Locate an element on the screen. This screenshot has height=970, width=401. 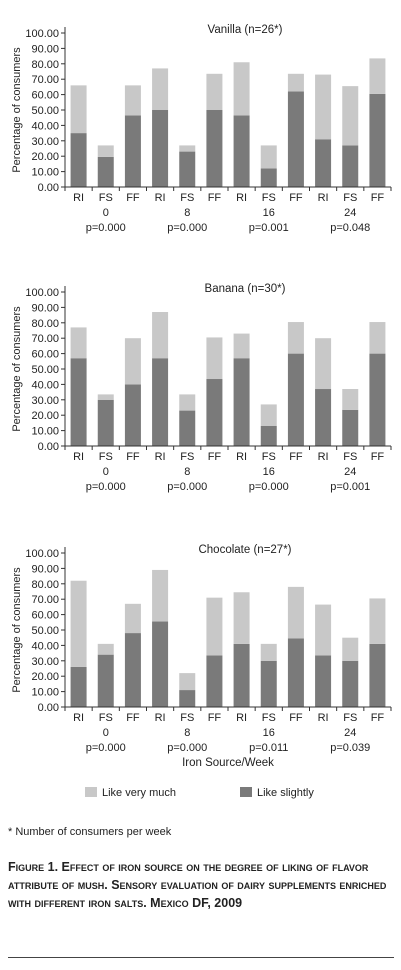
y-tick-label: 50.00 is located at coordinates (45, 370).